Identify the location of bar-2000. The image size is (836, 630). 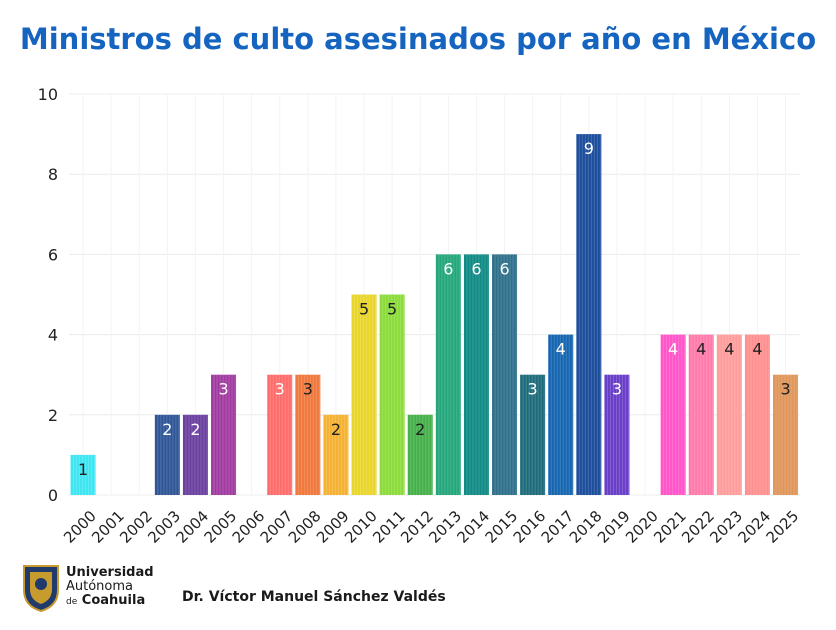
(83, 474).